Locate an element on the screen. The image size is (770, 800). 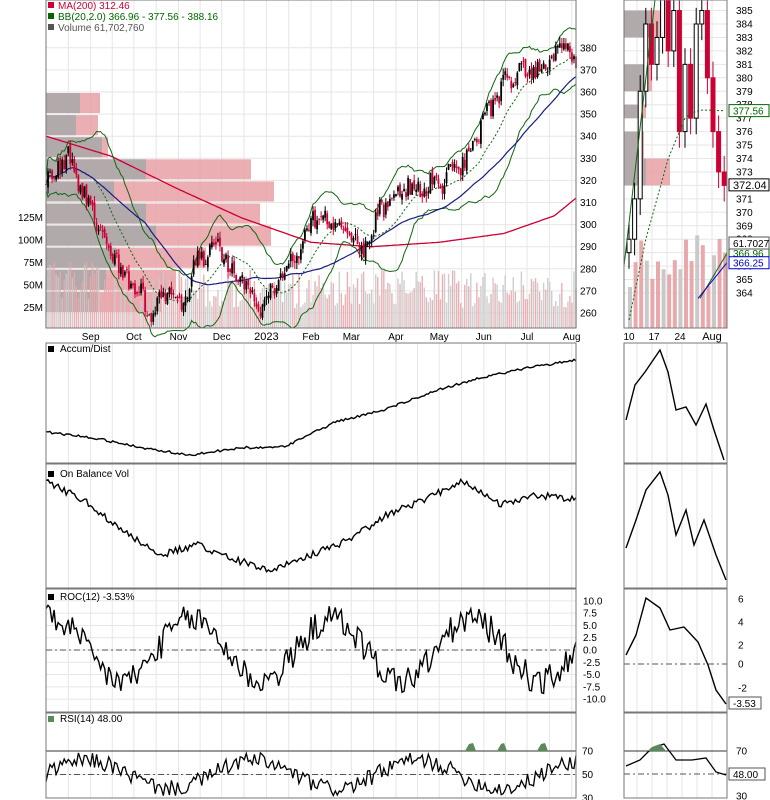
legend-label-2: Volume 61,702,760 is located at coordinates (101, 28).